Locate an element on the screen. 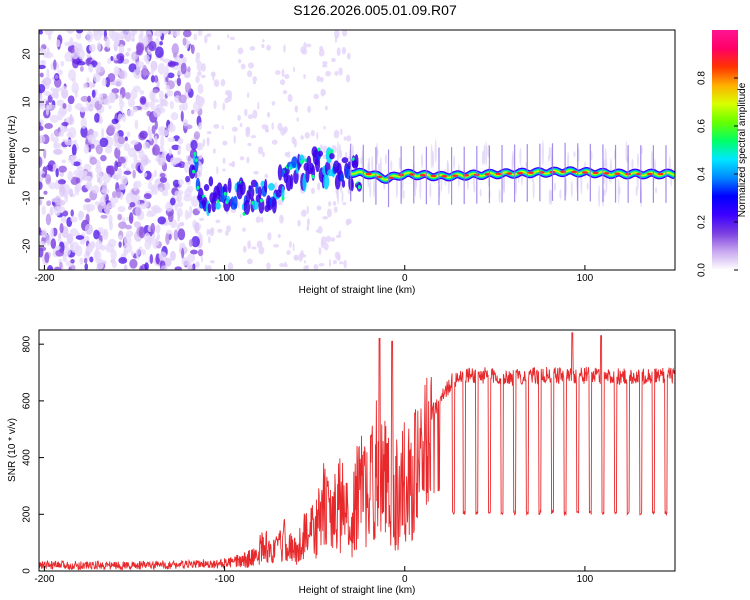 This screenshot has width=750, height=600. spectrogram-y-tick-label: -20 is located at coordinates (27, 245).